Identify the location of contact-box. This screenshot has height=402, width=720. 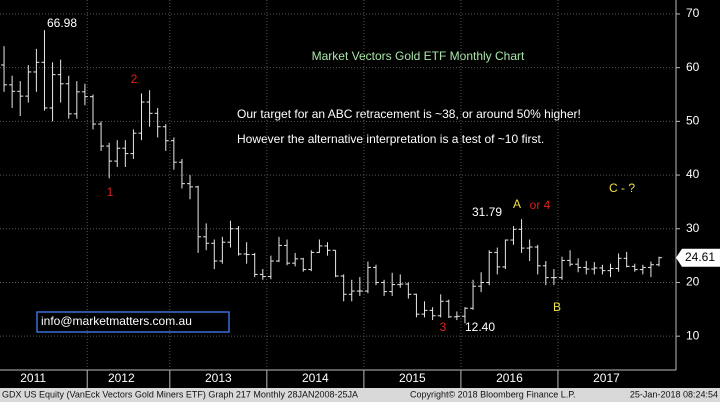
(133, 322).